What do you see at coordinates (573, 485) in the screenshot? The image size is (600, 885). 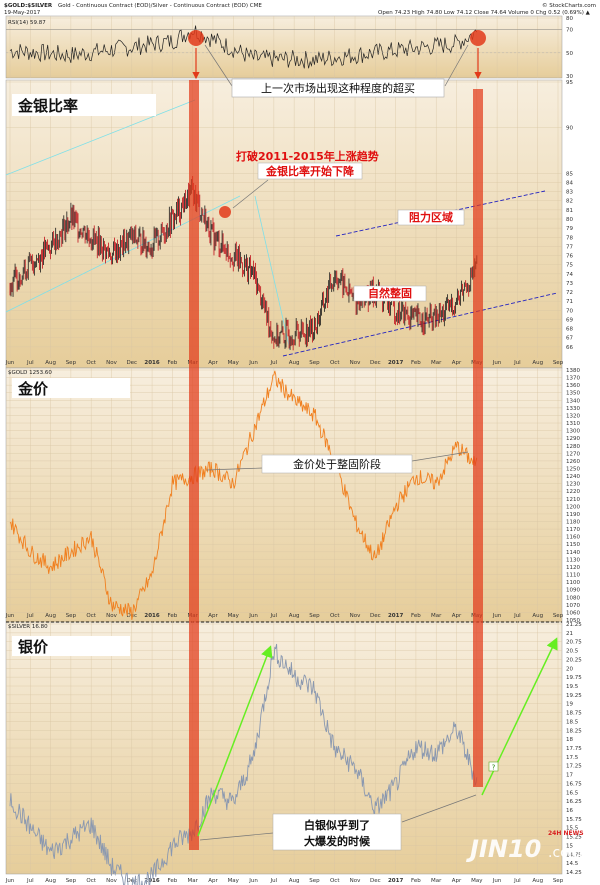 I see `y-tick-label: 1230` at bounding box center [573, 485].